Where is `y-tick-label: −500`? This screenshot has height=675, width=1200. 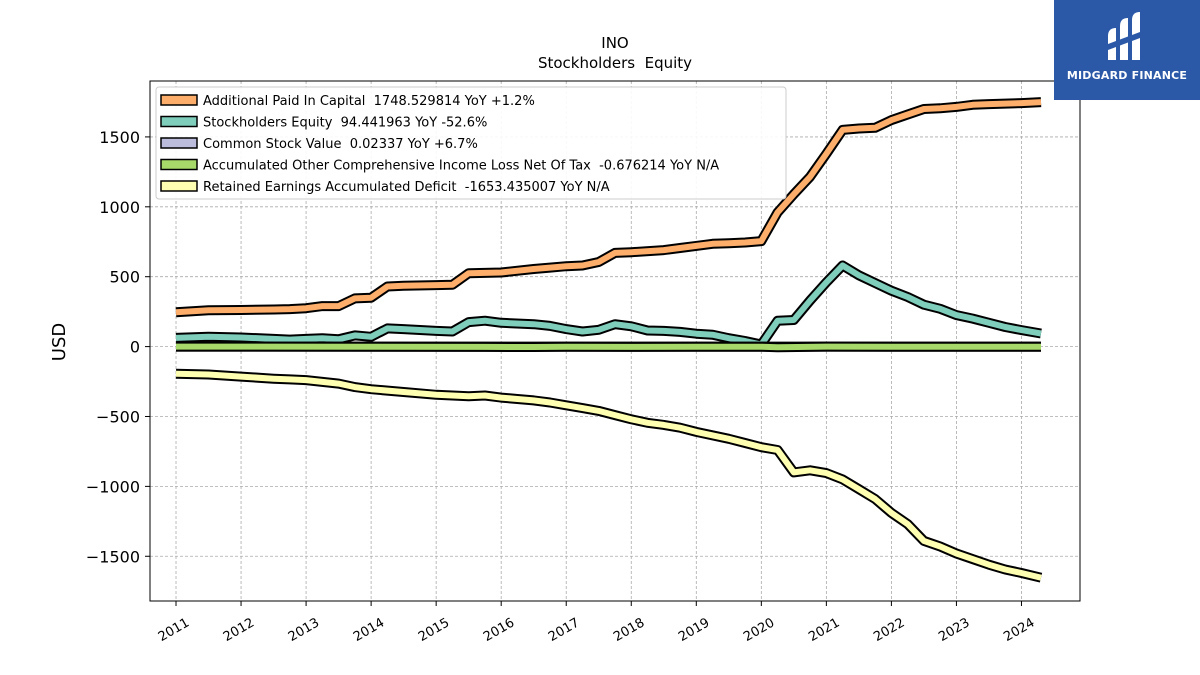 y-tick-label: −500 is located at coordinates (118, 416).